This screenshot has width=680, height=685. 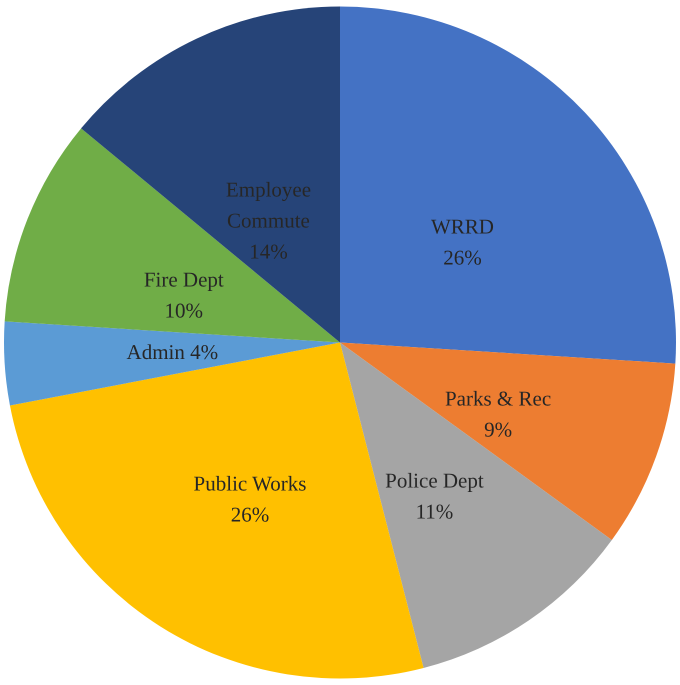 What do you see at coordinates (268, 251) in the screenshot?
I see `data-label: 14%` at bounding box center [268, 251].